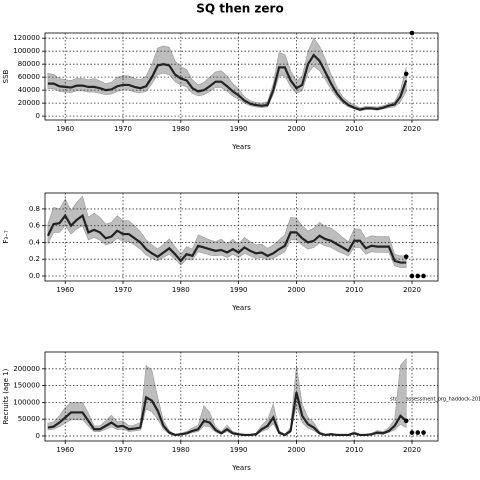  Describe the element at coordinates (29, 77) in the screenshot. I see `y-tick-label: 60000` at that location.